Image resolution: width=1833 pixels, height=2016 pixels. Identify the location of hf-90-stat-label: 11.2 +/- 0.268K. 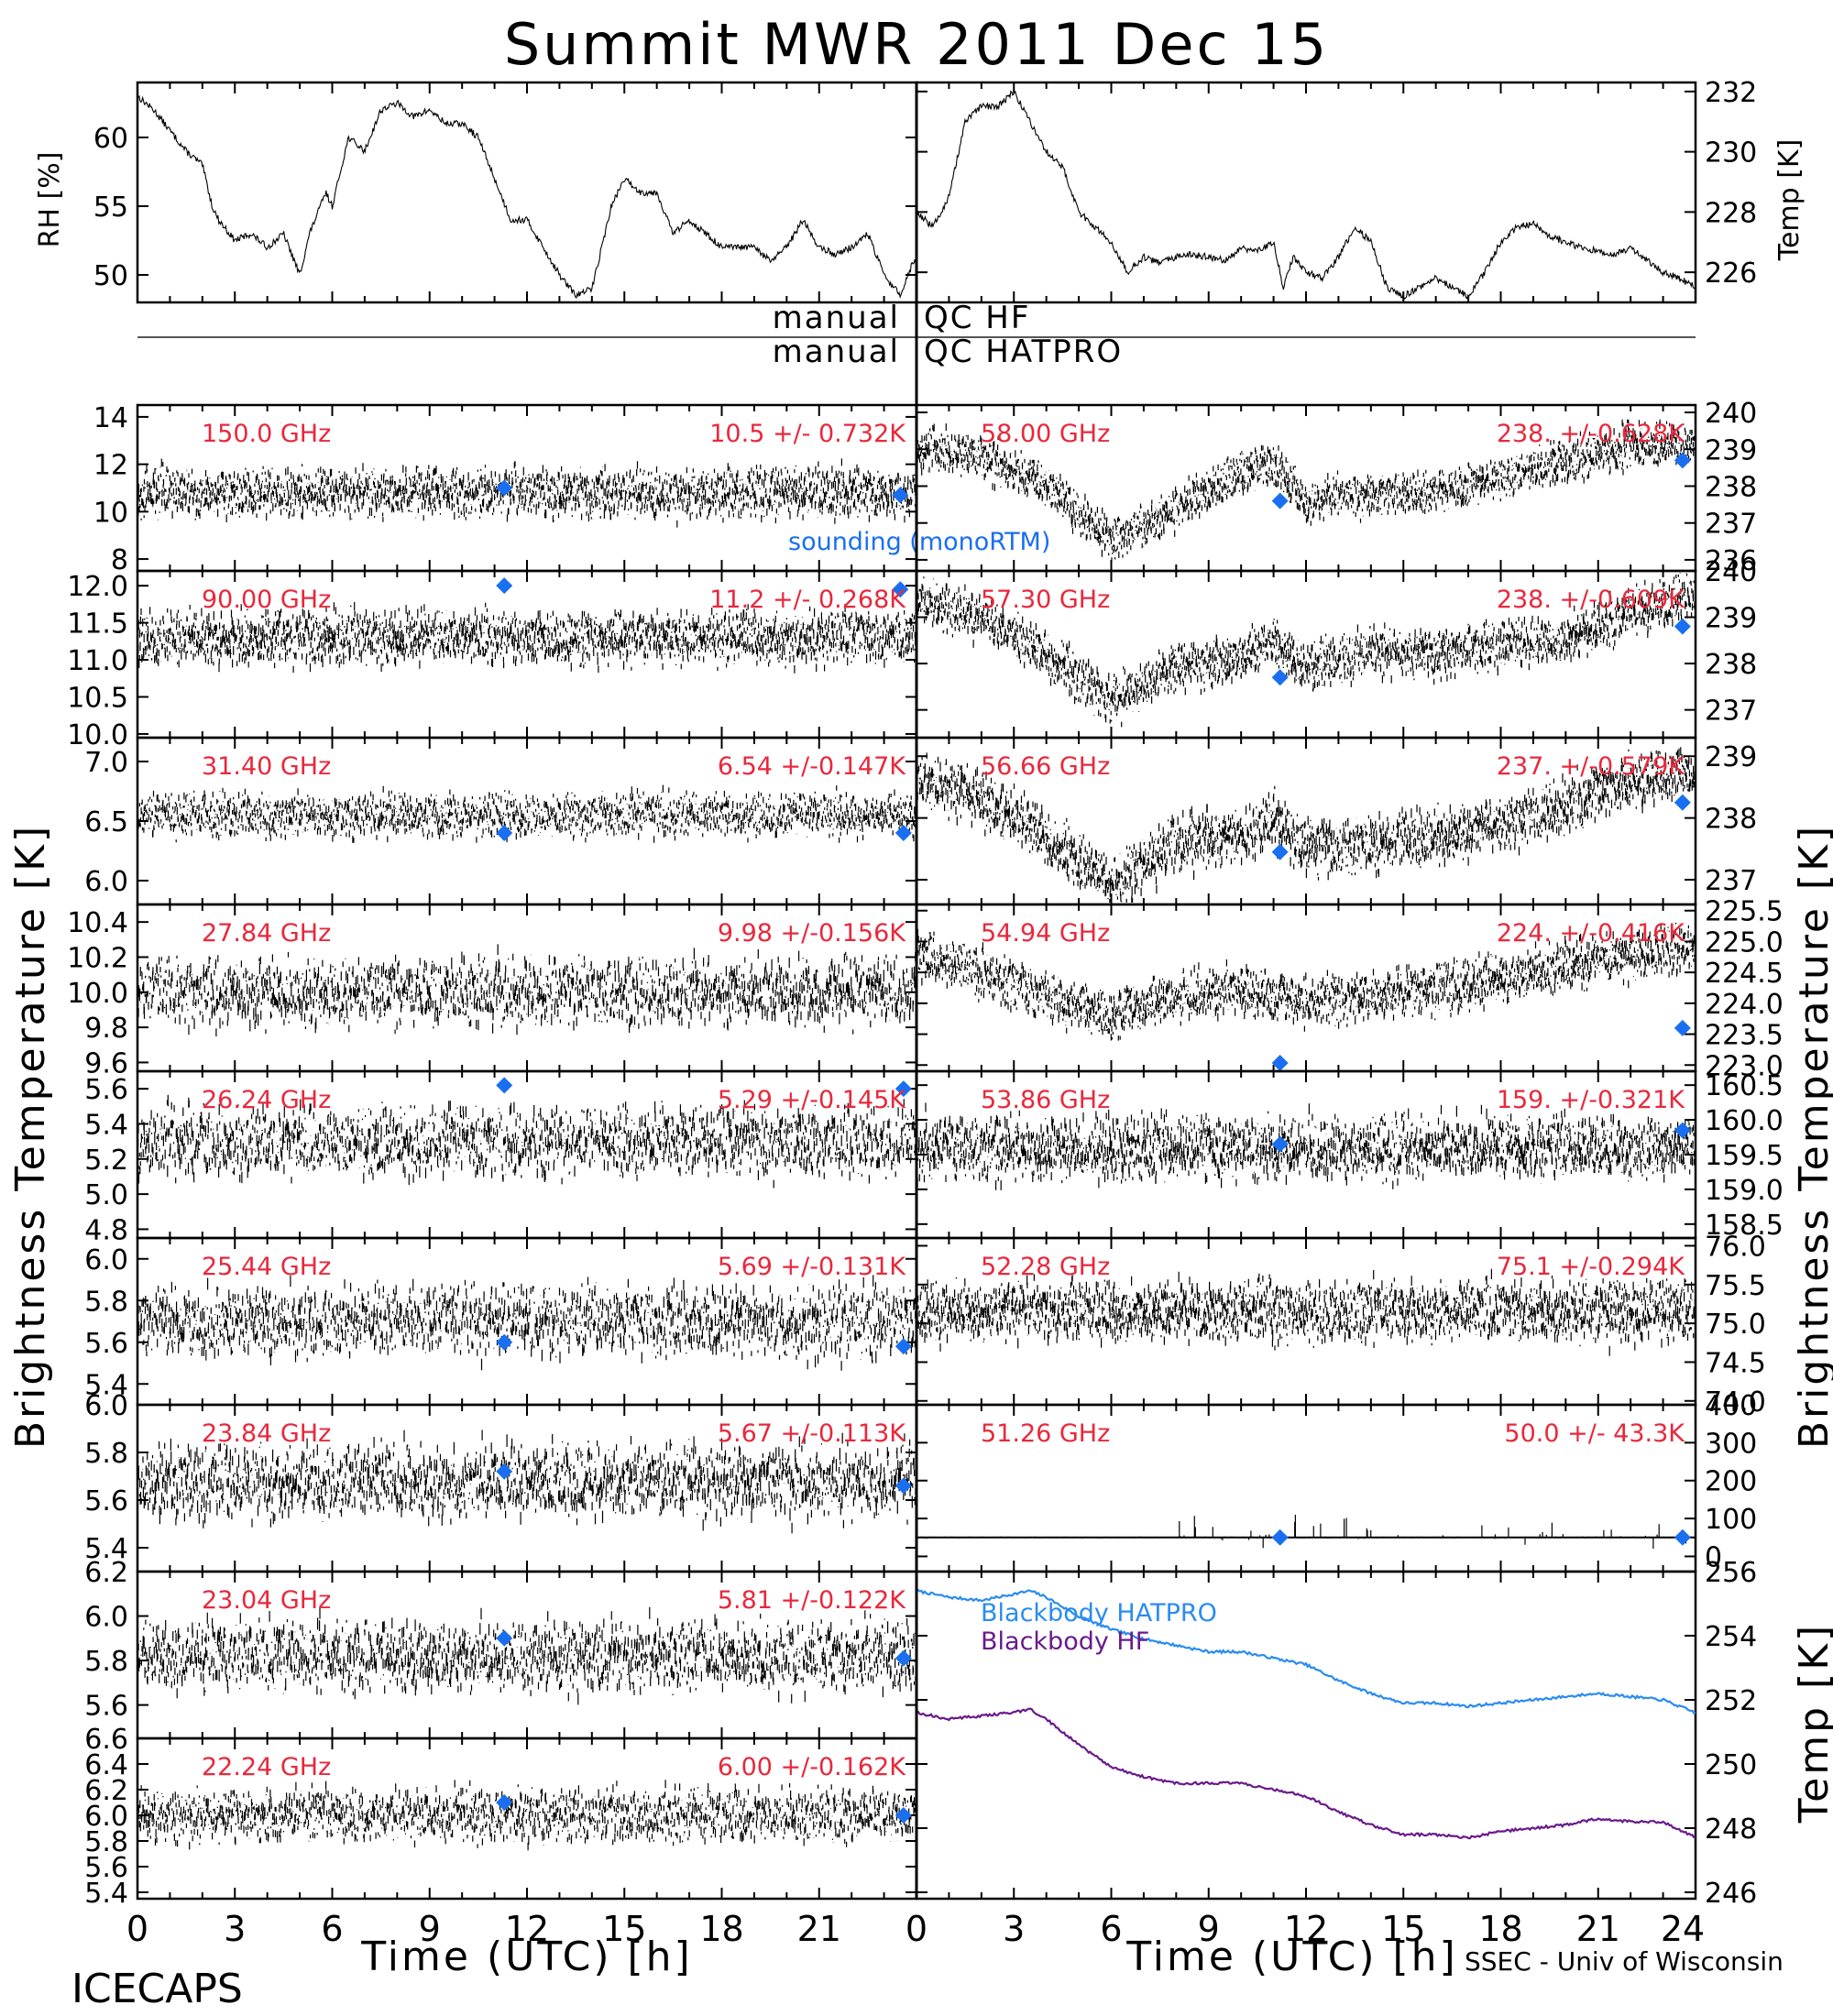
(807, 600).